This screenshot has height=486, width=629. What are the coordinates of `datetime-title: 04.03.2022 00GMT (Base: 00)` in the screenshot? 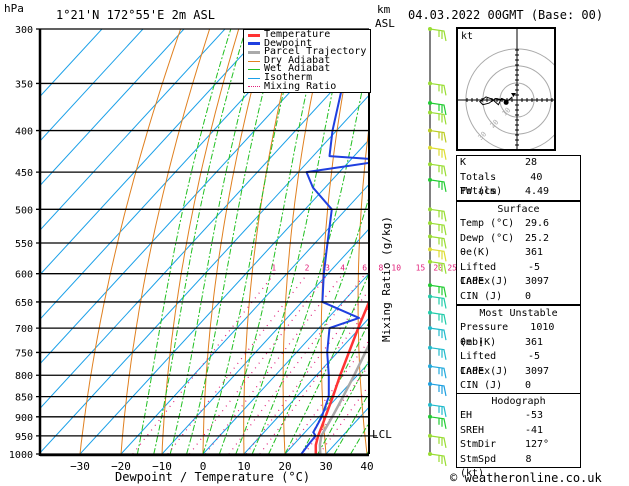 It's located at (506, 15).